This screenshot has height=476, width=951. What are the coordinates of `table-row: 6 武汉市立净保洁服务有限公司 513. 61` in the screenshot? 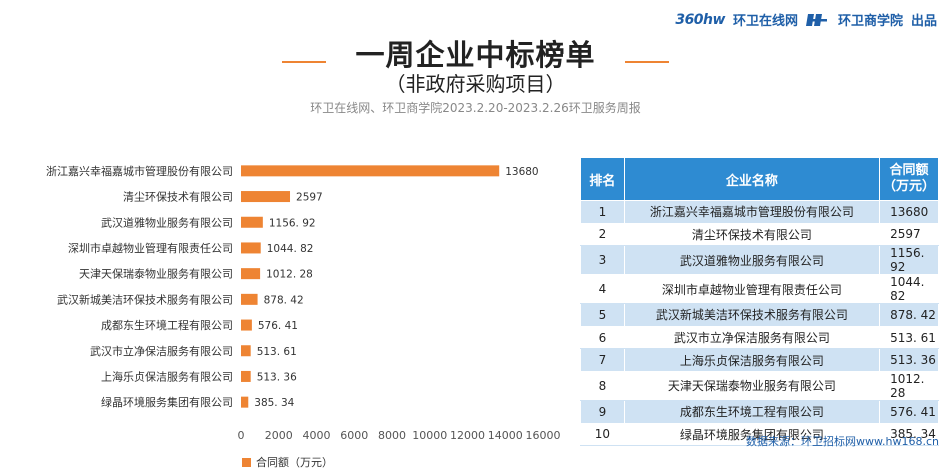 It's located at (759, 337).